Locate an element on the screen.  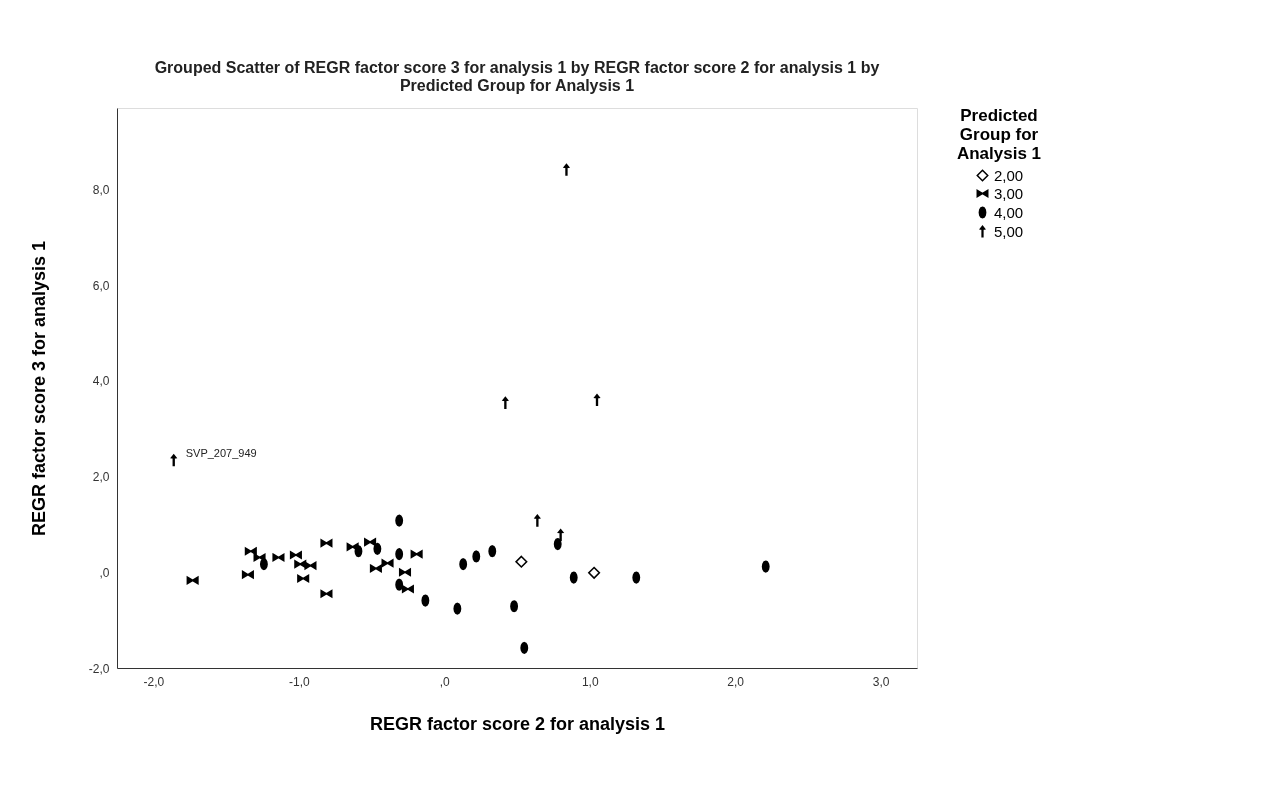
legend-label: 4,00 is located at coordinates (1009, 212).